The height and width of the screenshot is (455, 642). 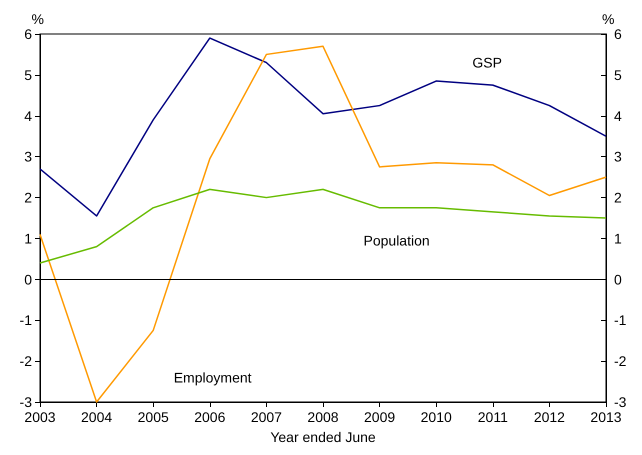 I want to click on x-axis-title: Year ended June, so click(x=323, y=437).